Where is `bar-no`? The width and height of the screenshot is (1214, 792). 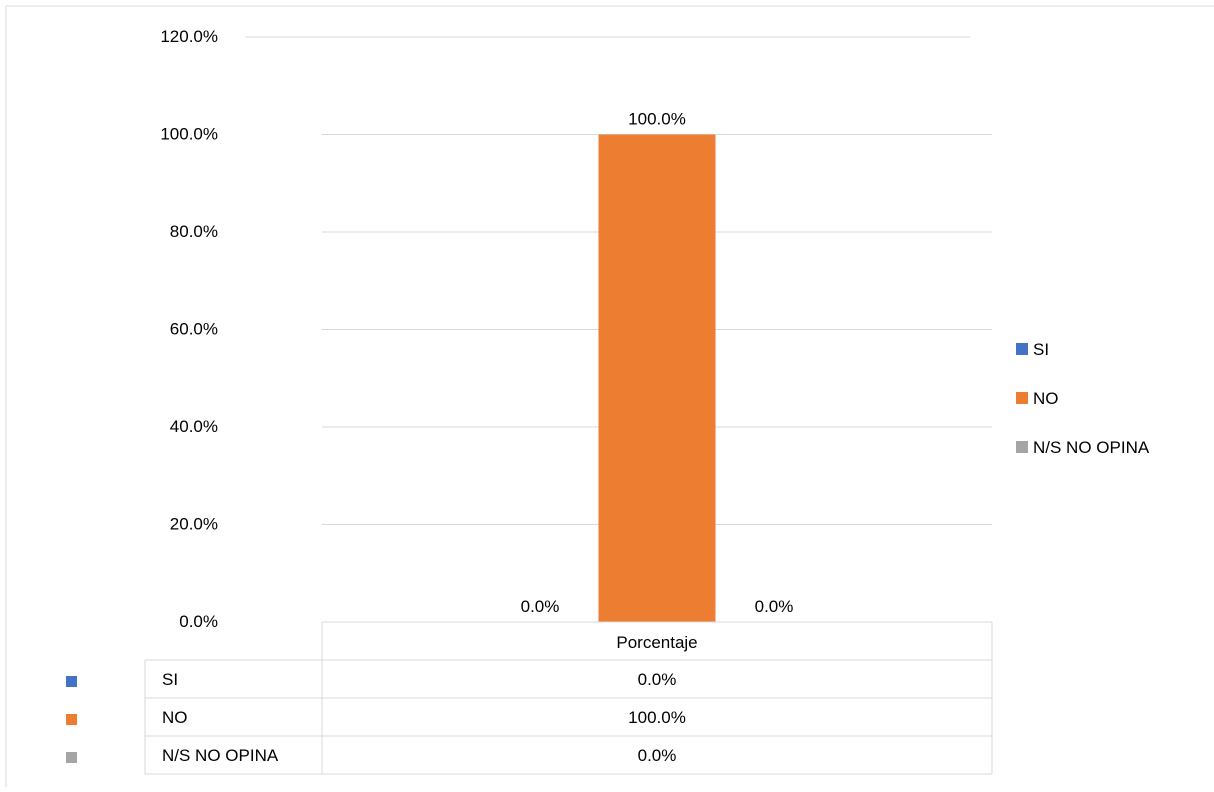 bar-no is located at coordinates (657, 378).